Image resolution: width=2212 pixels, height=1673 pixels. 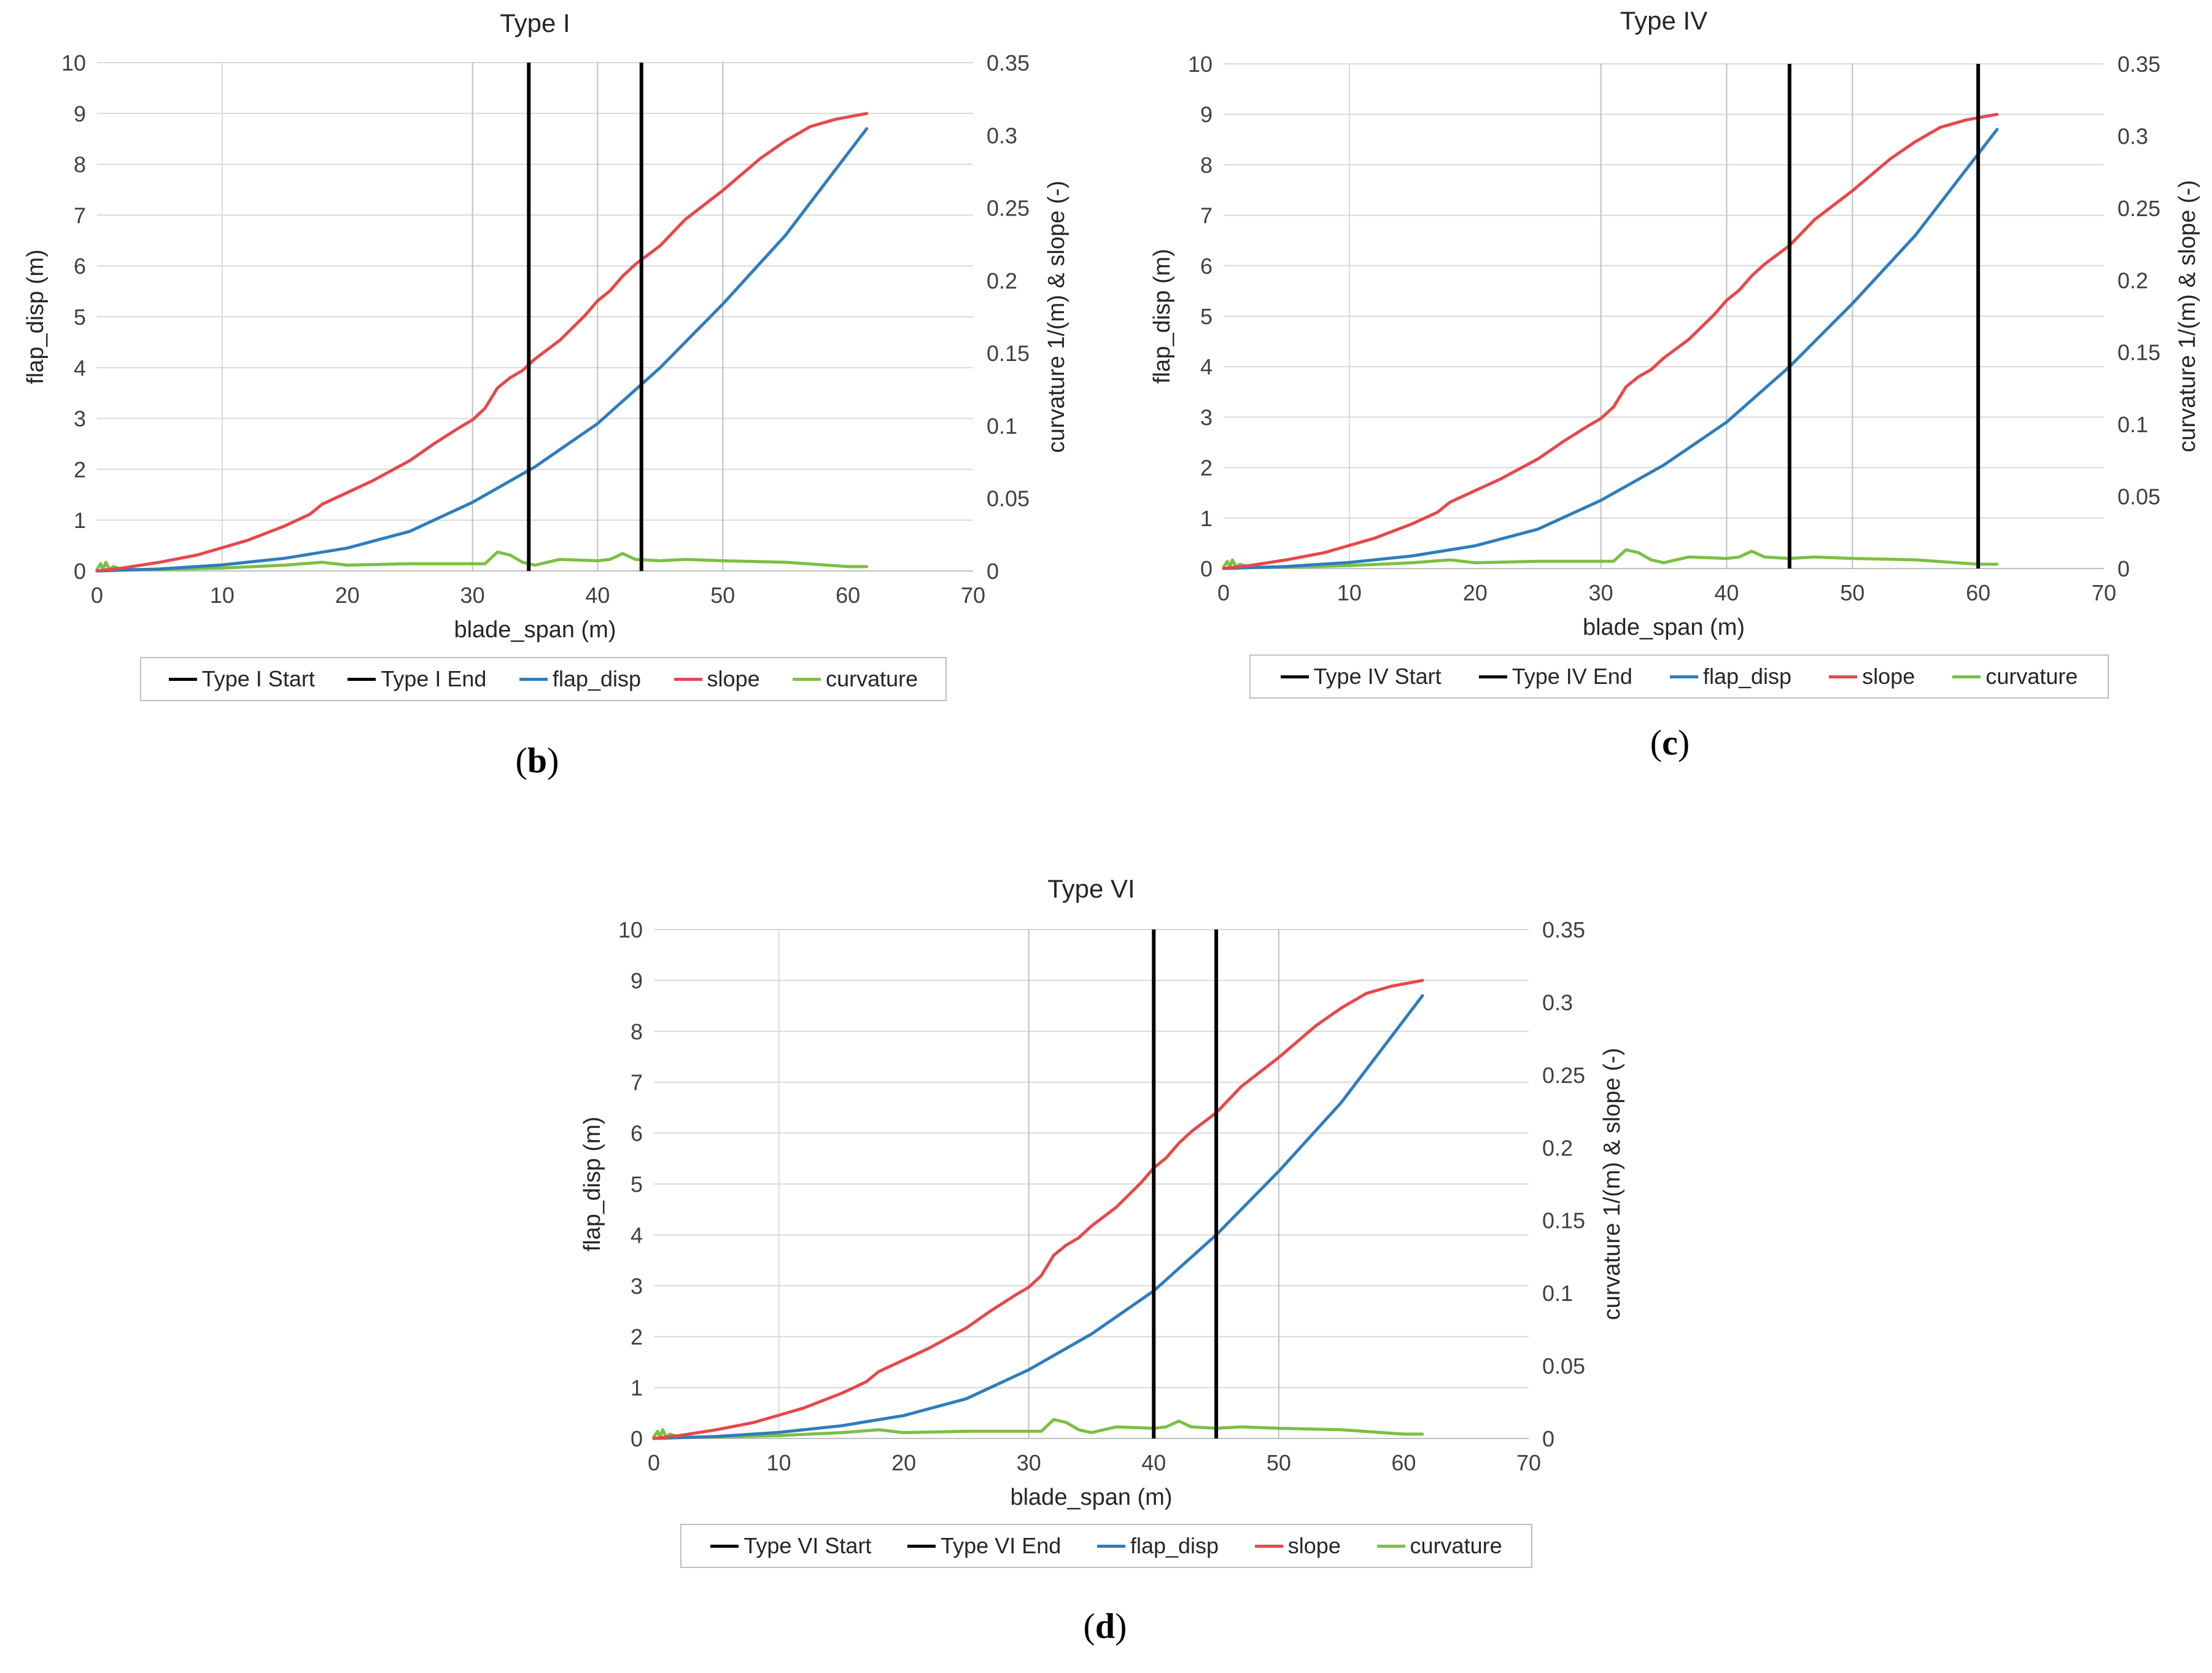 What do you see at coordinates (241, 679) in the screenshot?
I see `legend-item-type-i-start: Type I Start` at bounding box center [241, 679].